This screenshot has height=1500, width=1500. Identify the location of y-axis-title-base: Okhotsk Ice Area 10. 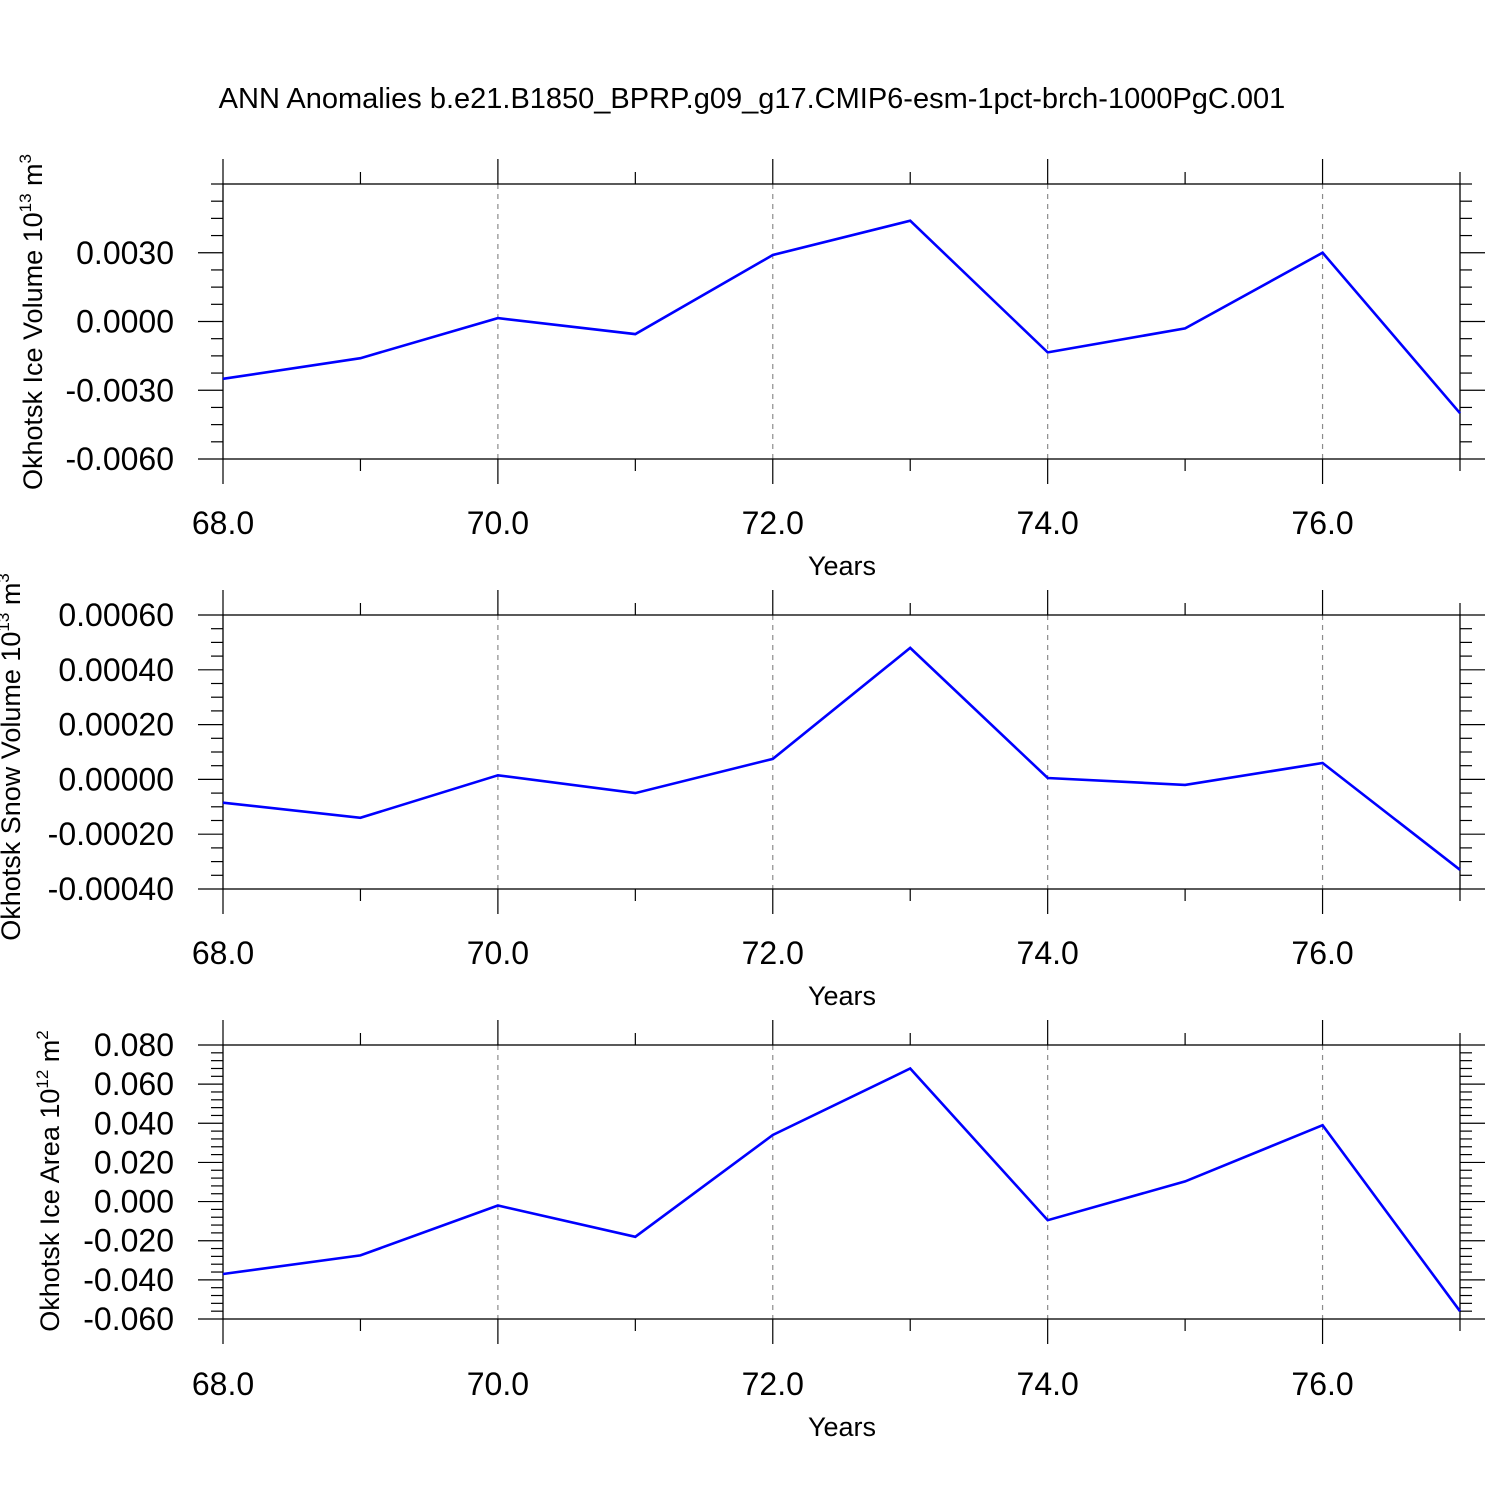
(50, 1210).